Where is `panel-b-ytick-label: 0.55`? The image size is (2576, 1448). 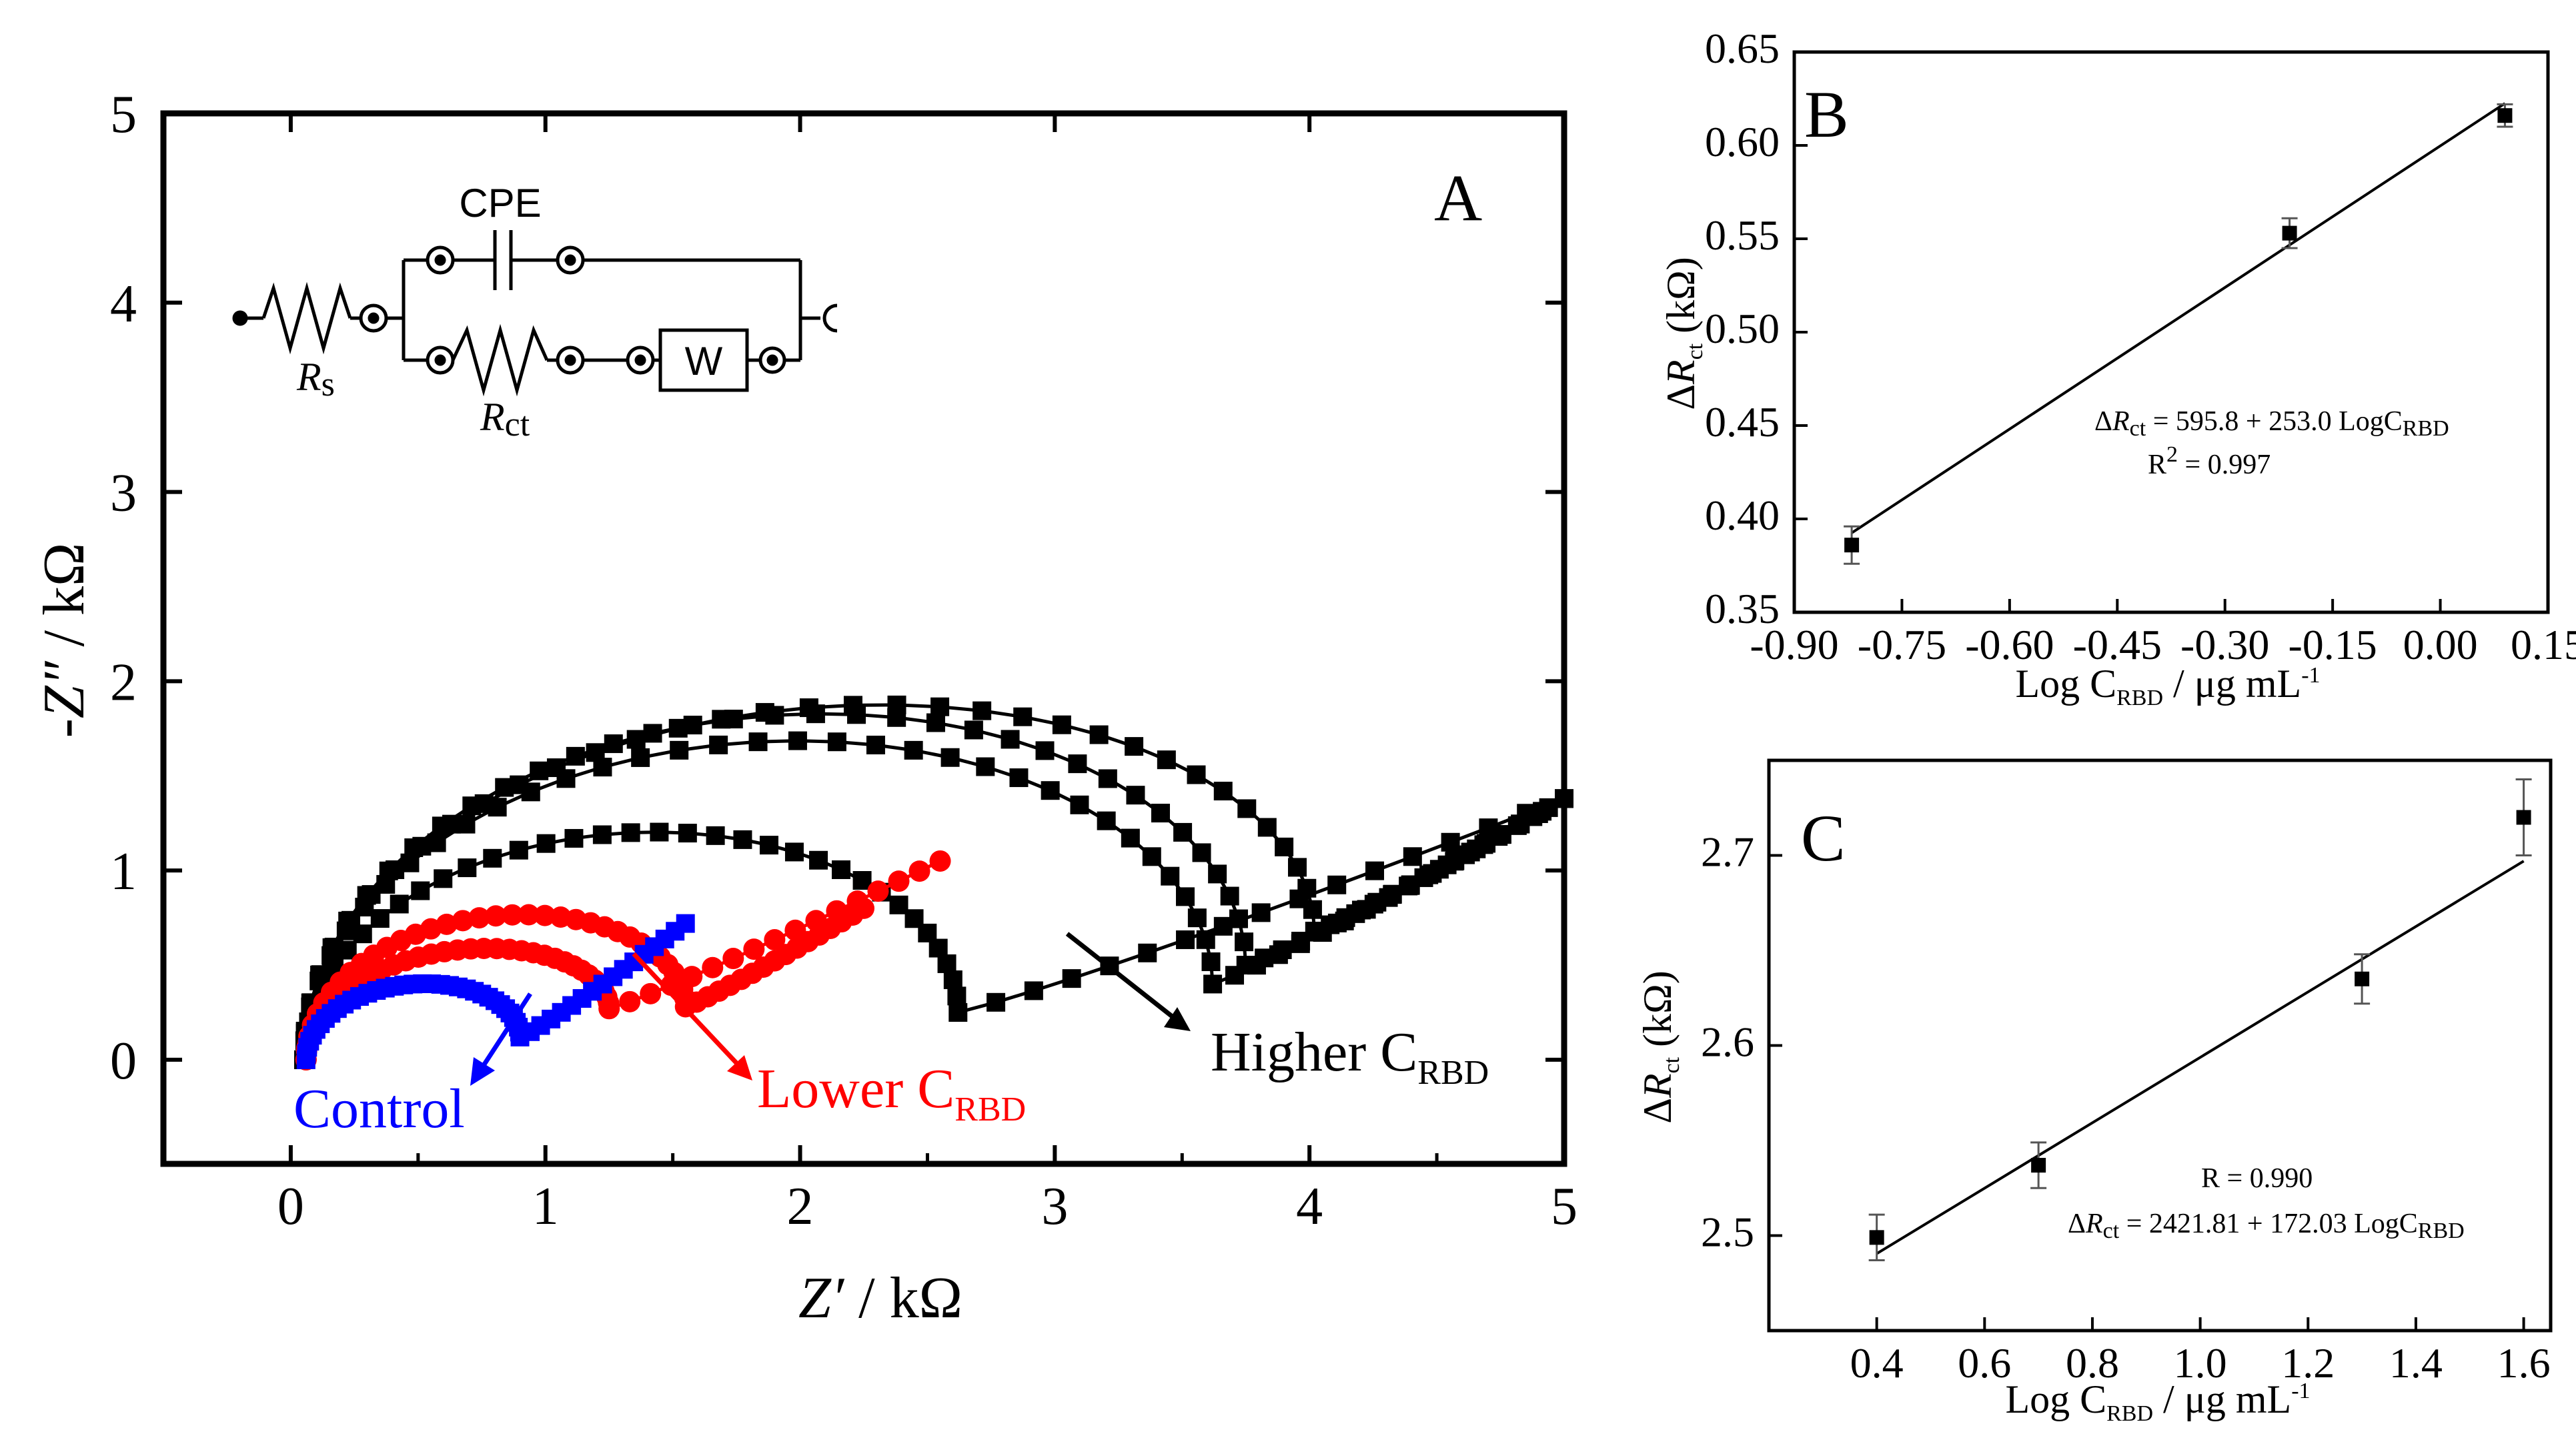
panel-b-ytick-label: 0.55 is located at coordinates (1743, 235).